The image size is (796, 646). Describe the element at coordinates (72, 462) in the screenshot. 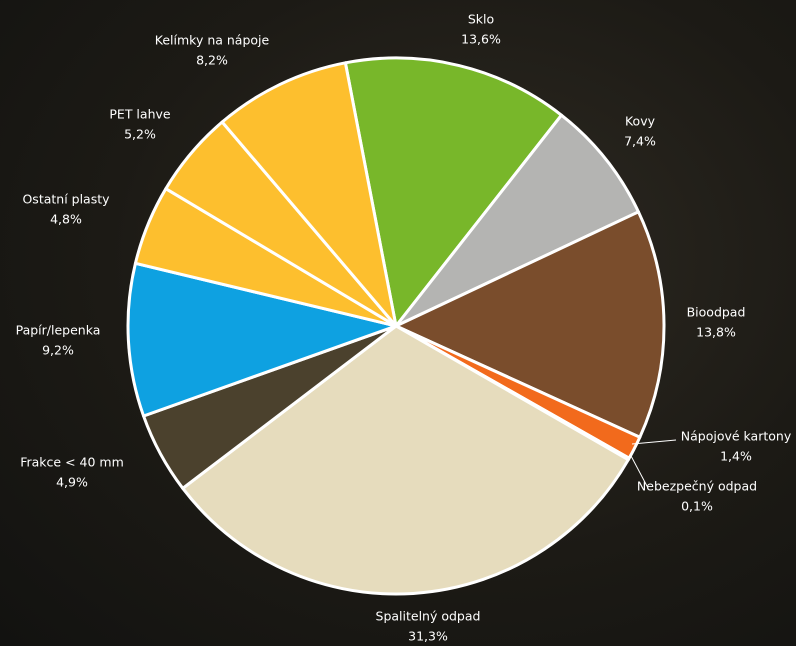

I see `slice-label: Frakce < 40 mm` at that location.